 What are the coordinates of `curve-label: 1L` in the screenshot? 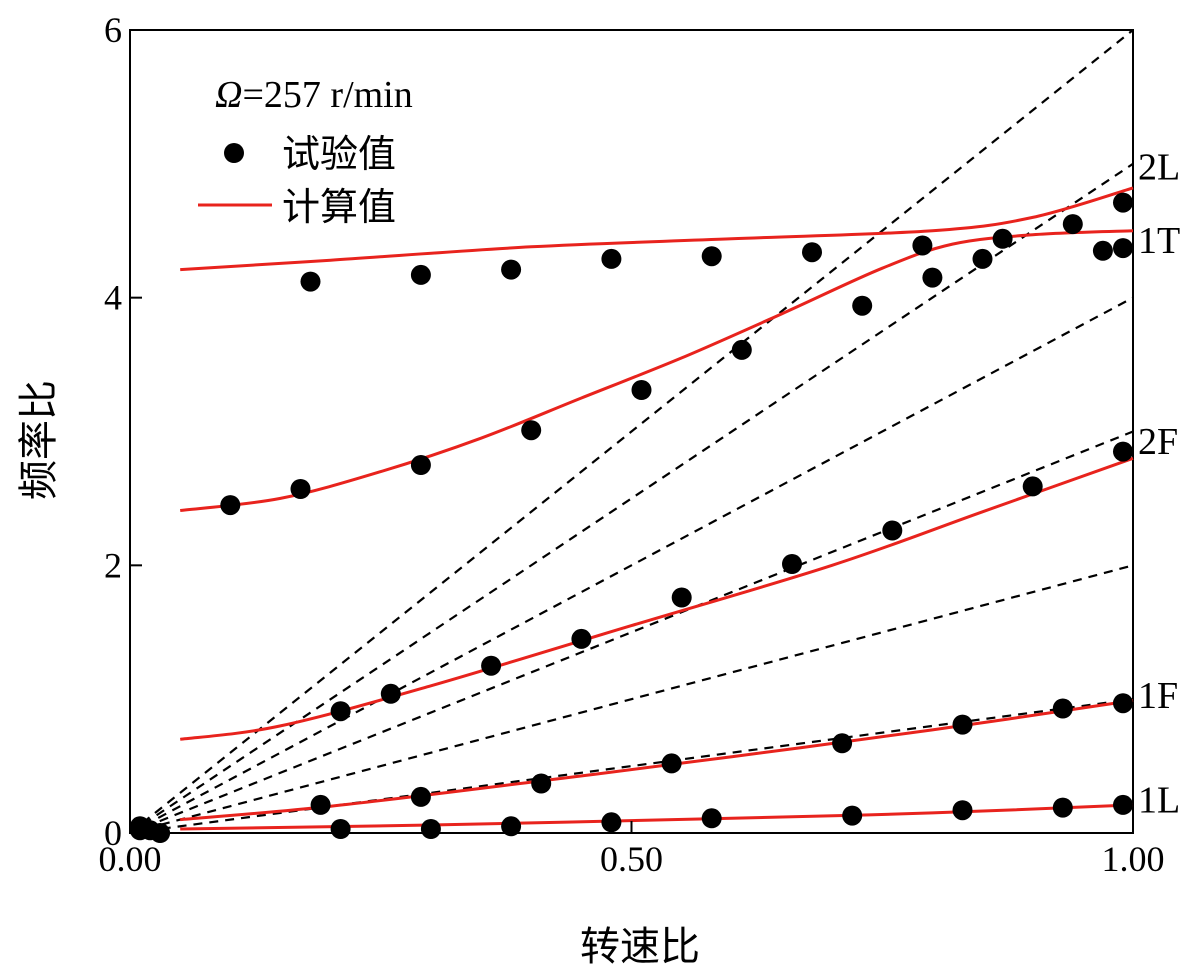 It's located at (1159, 801).